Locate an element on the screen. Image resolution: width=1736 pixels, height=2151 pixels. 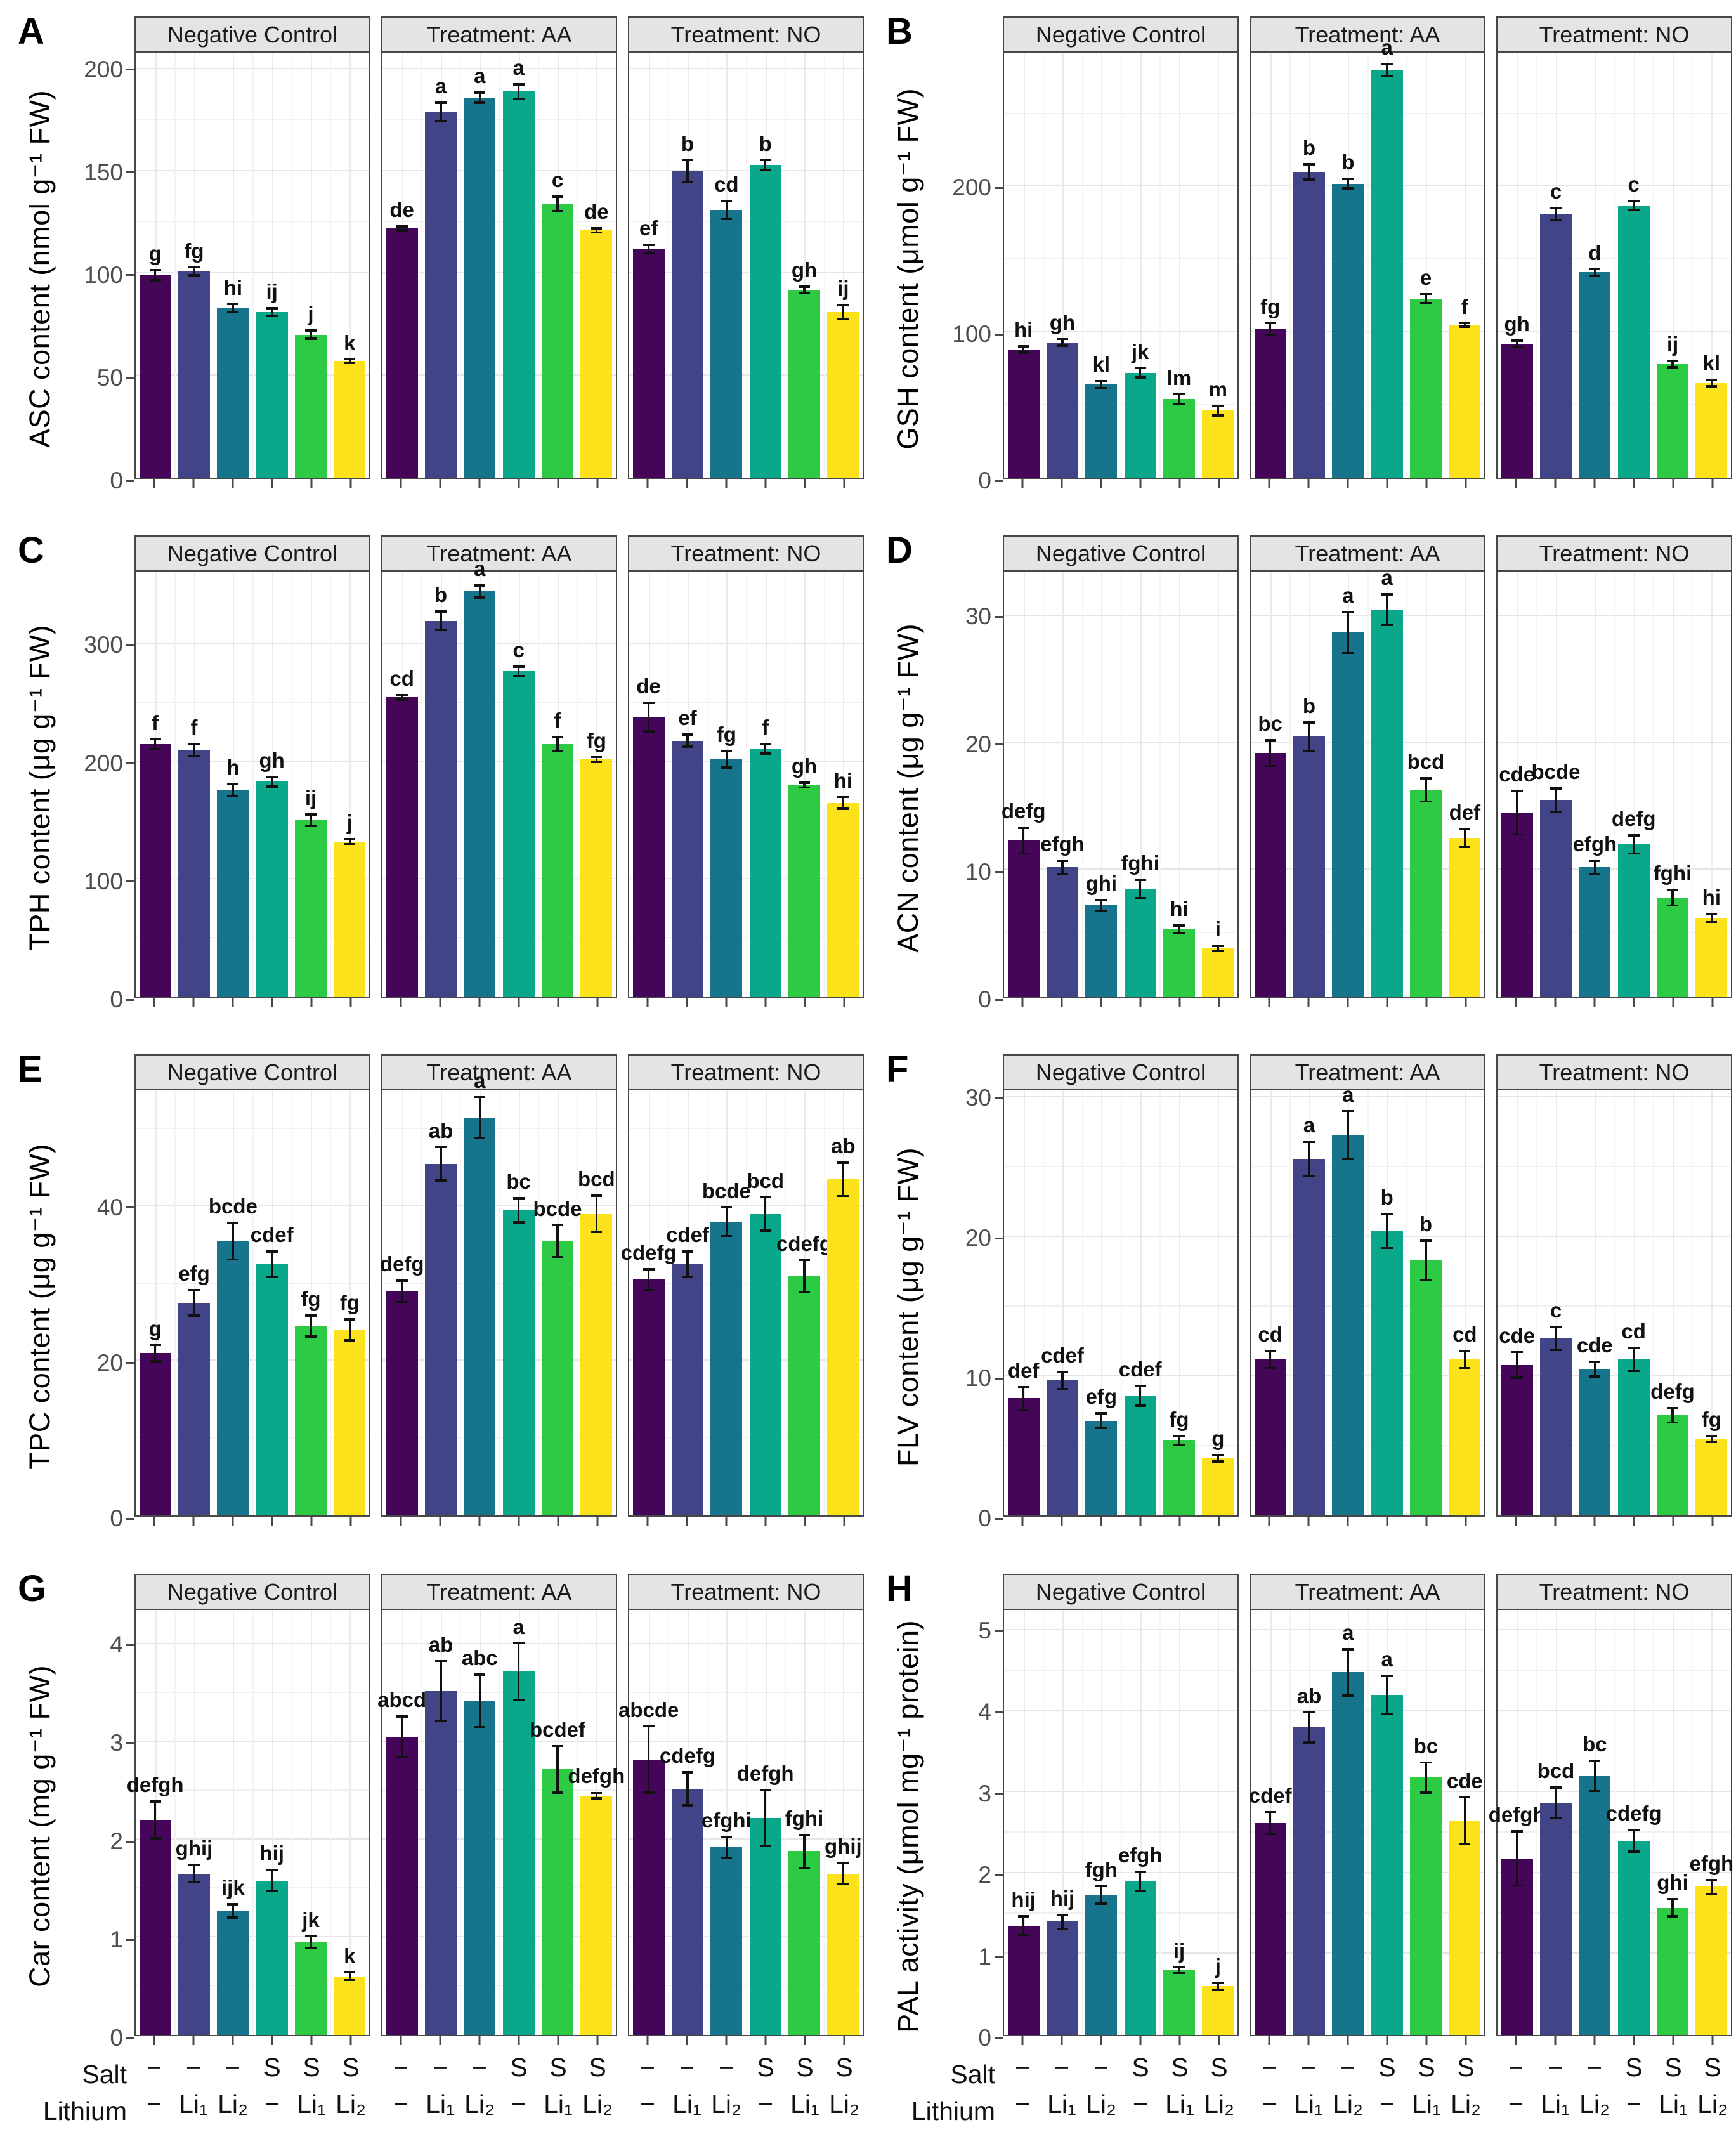
salt-tick-label: − is located at coordinates (1555, 2067).